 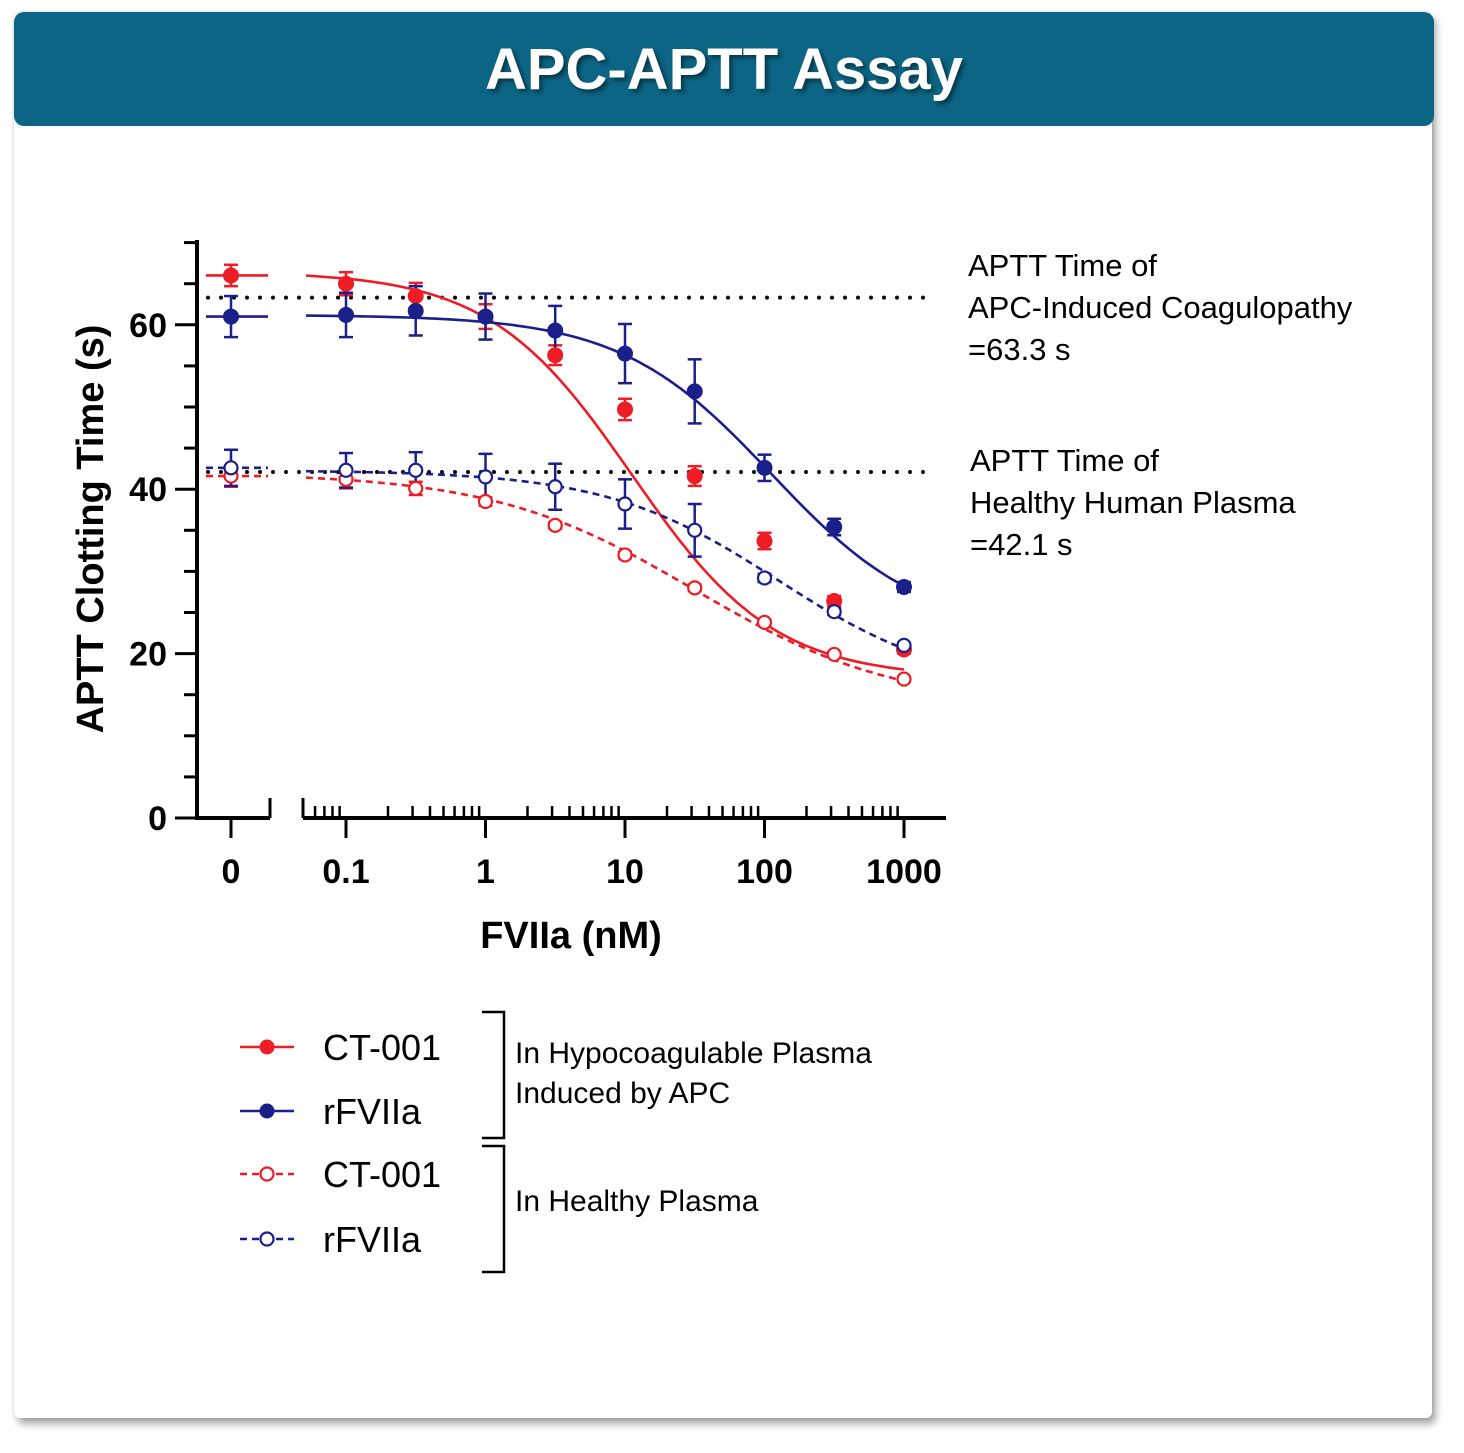 What do you see at coordinates (485, 872) in the screenshot?
I see `x-tick-label: 1` at bounding box center [485, 872].